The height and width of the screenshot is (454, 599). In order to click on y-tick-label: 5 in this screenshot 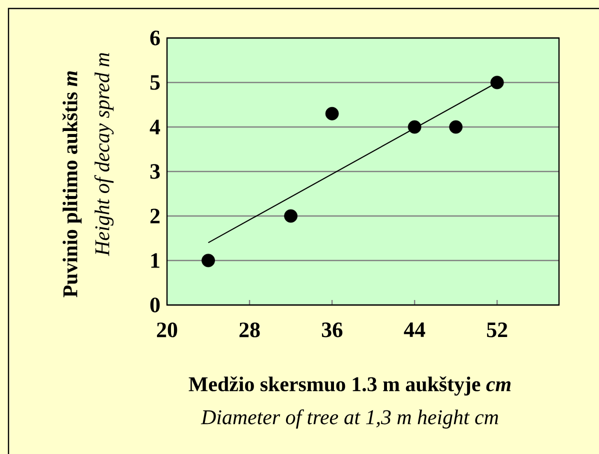, I will do `click(155, 82)`.